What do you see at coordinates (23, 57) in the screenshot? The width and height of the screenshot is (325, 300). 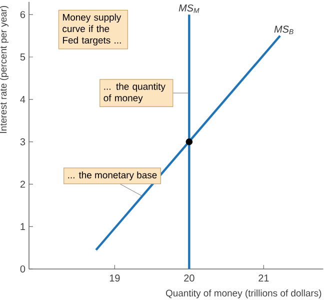 I see `y-tick-label: 5` at bounding box center [23, 57].